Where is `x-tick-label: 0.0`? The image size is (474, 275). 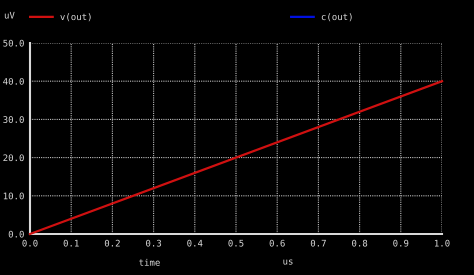 x-tick-label: 0.0 is located at coordinates (30, 243).